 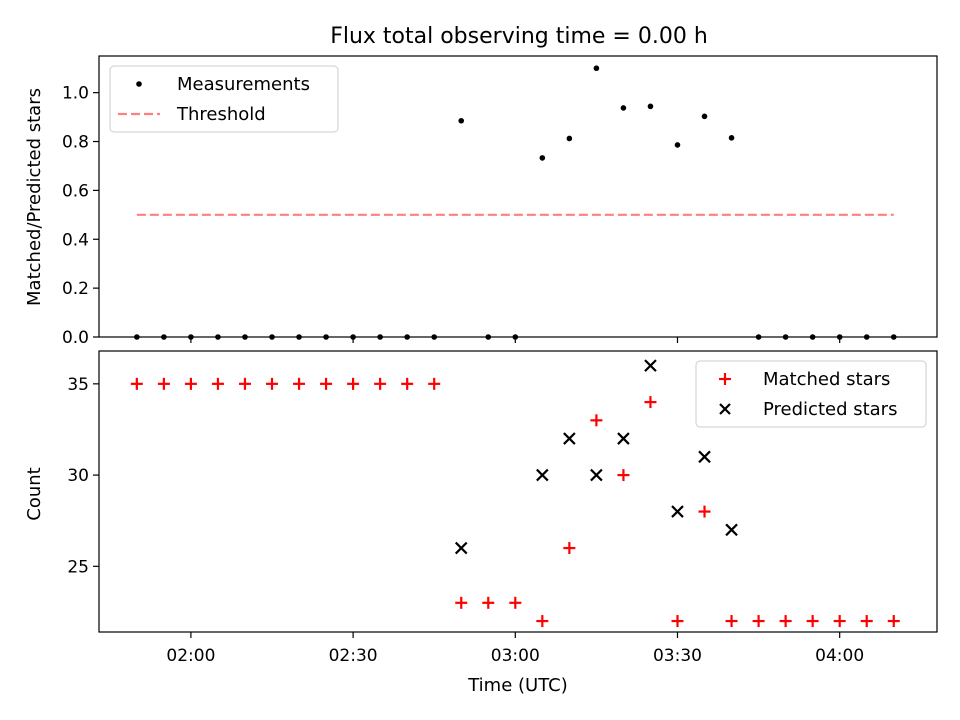 What do you see at coordinates (725, 379) in the screenshot?
I see `legend-matched-marker` at bounding box center [725, 379].